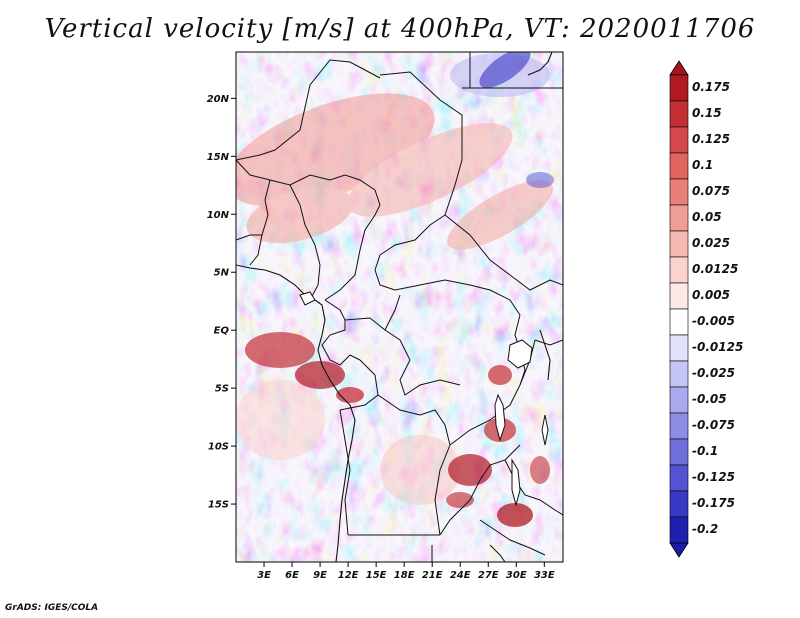  What do you see at coordinates (218, 215) in the screenshot?
I see `lat-tick-label: 10N` at bounding box center [218, 215].